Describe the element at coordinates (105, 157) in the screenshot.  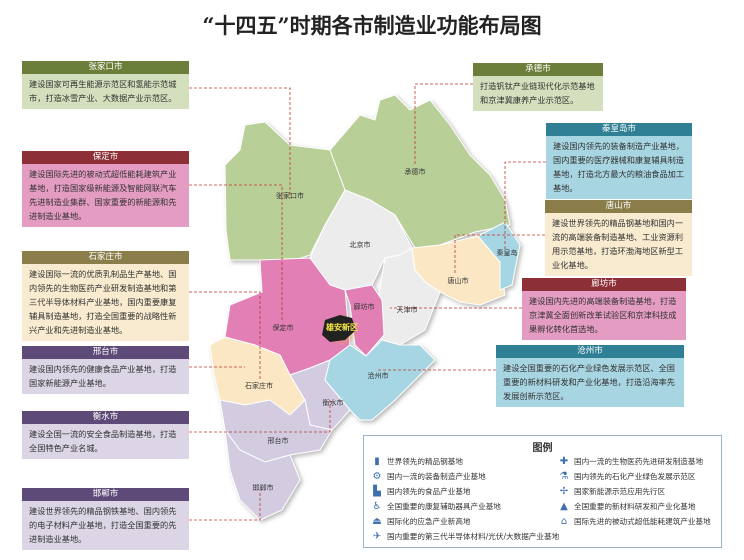
I see `box-title: 保定市` at that location.